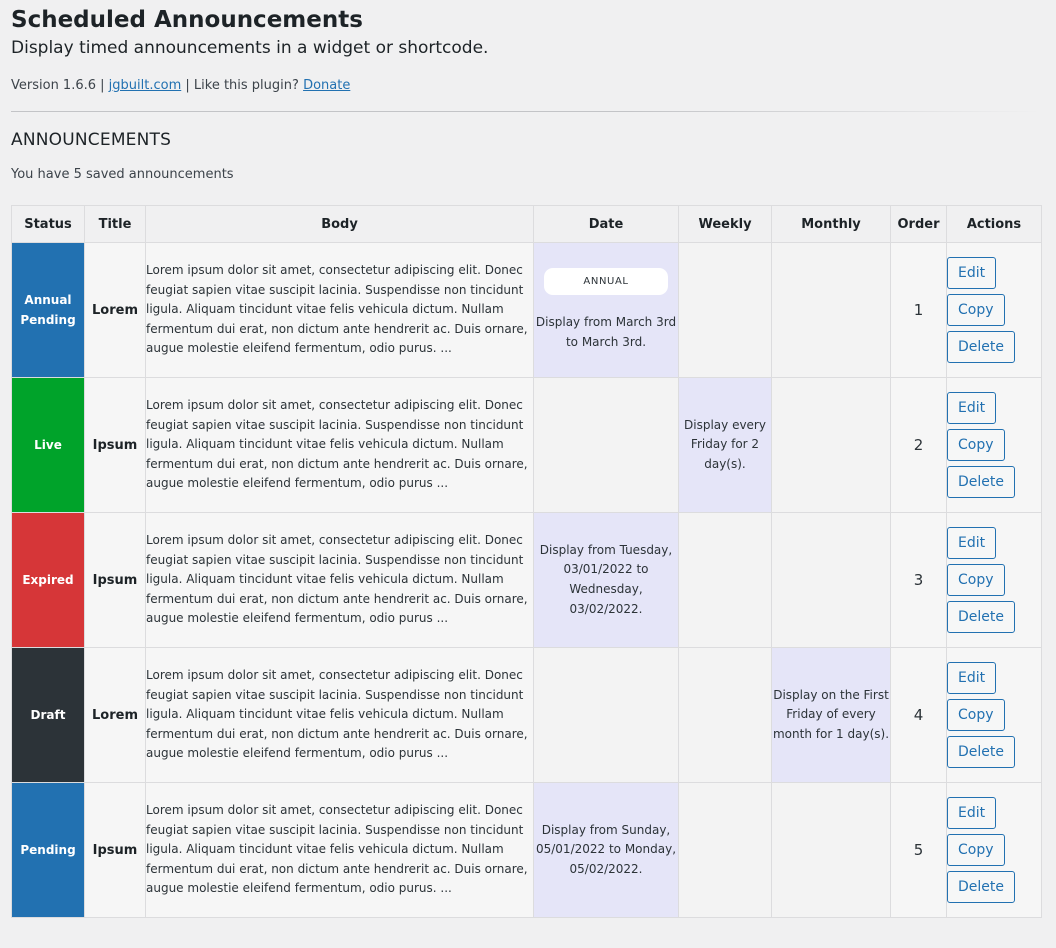 The height and width of the screenshot is (948, 1056). Describe the element at coordinates (606, 224) in the screenshot. I see `header-date: Date` at that location.